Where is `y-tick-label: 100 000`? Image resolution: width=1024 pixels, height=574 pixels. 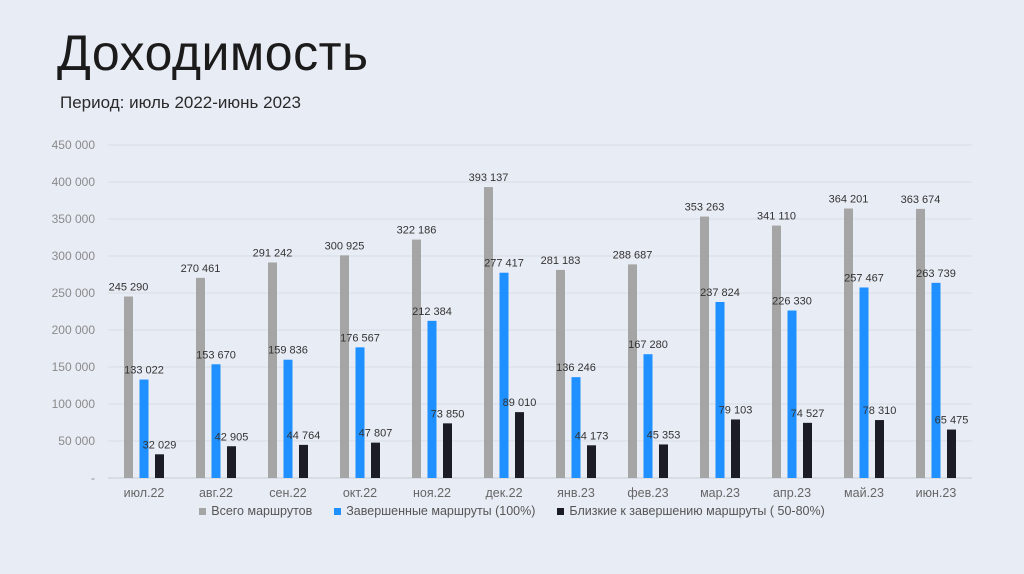 y-tick-label: 100 000 is located at coordinates (74, 404).